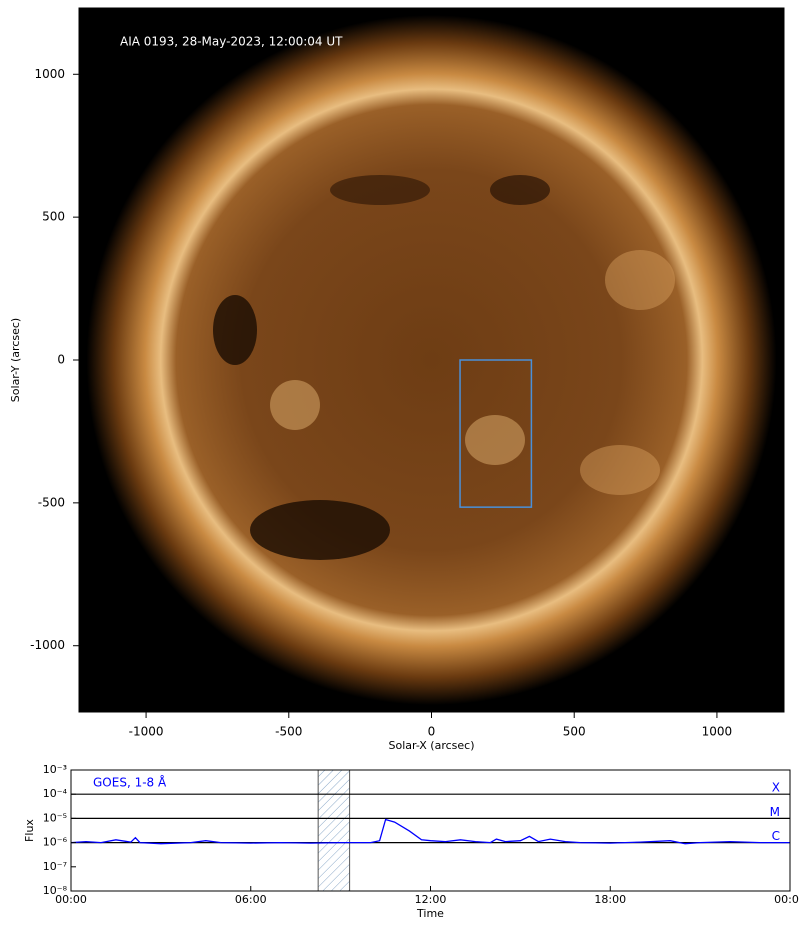  I want to click on y-tick-label: 1000, so click(49, 74).